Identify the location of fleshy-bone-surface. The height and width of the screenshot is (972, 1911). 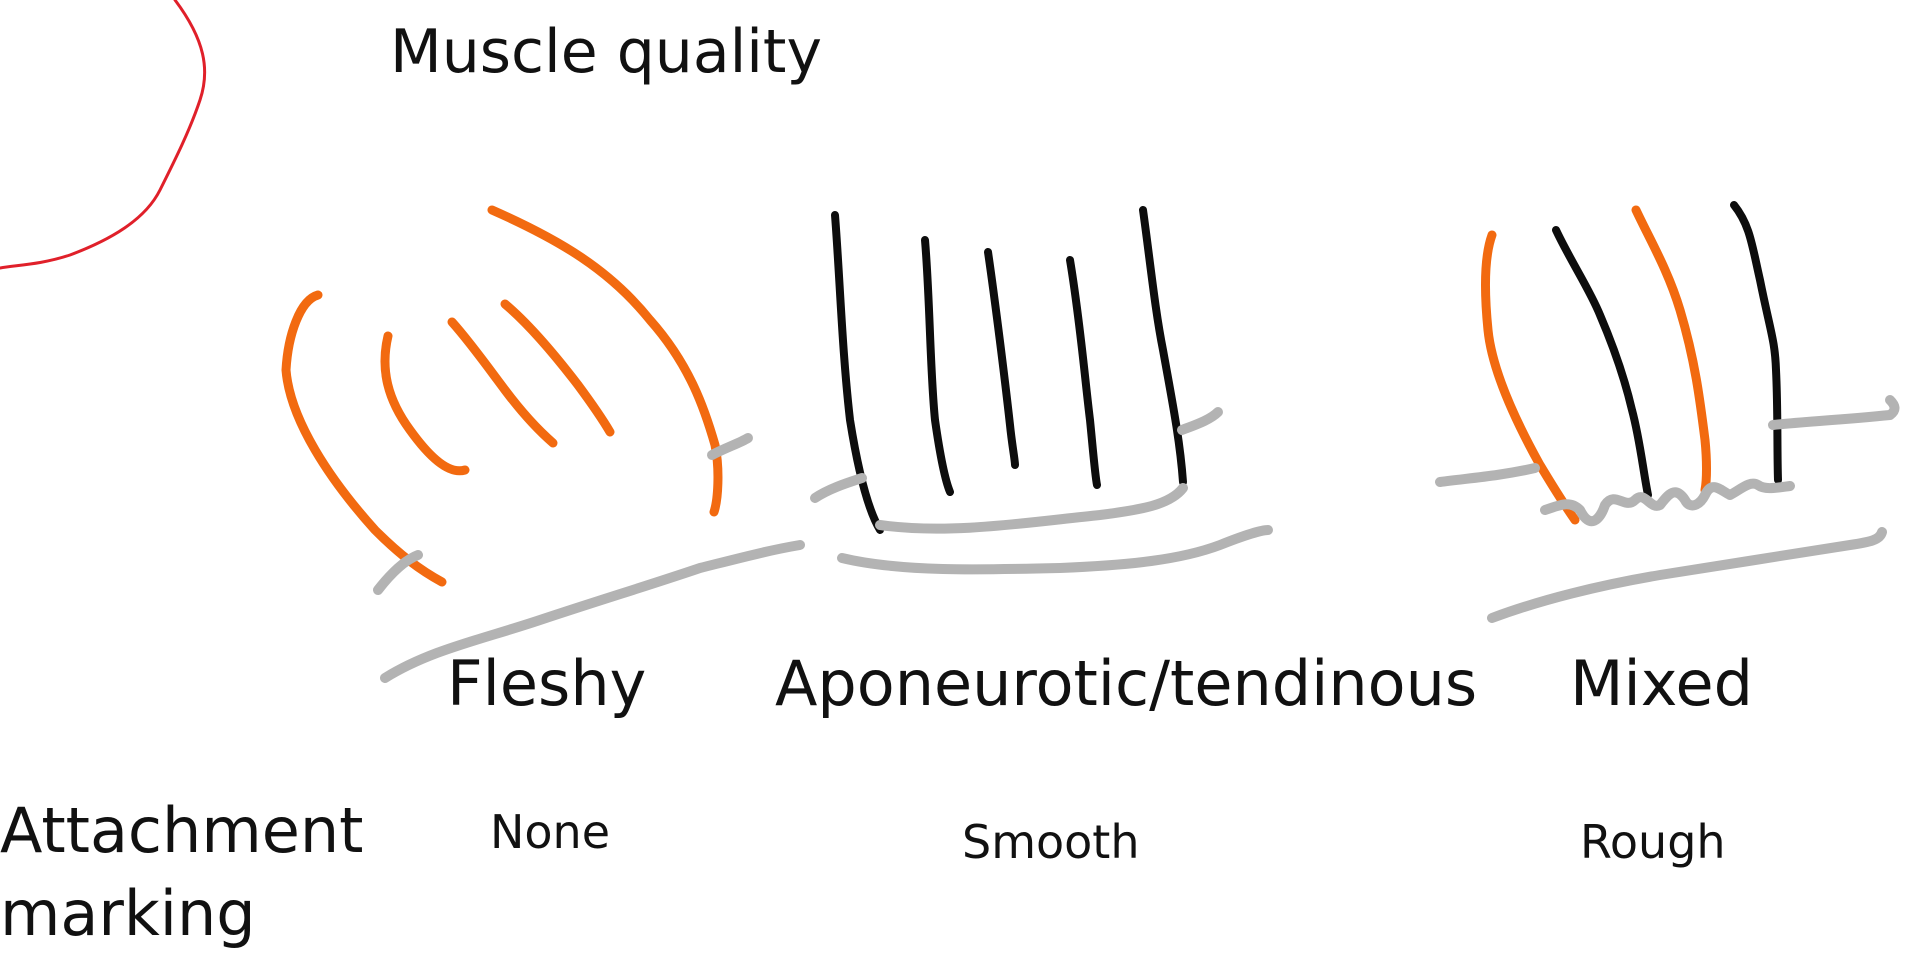
(592, 611).